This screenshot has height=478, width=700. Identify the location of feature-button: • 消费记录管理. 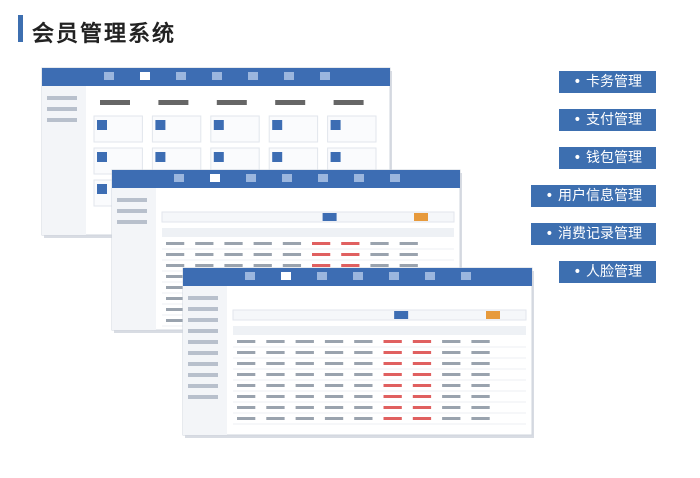
(593, 234).